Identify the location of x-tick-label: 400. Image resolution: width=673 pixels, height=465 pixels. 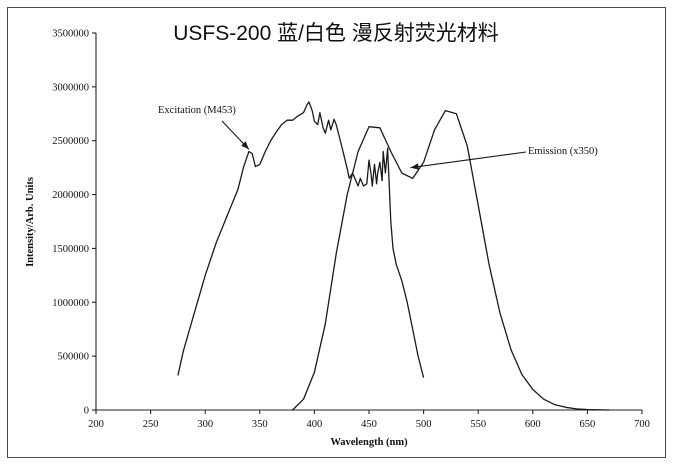
(315, 424).